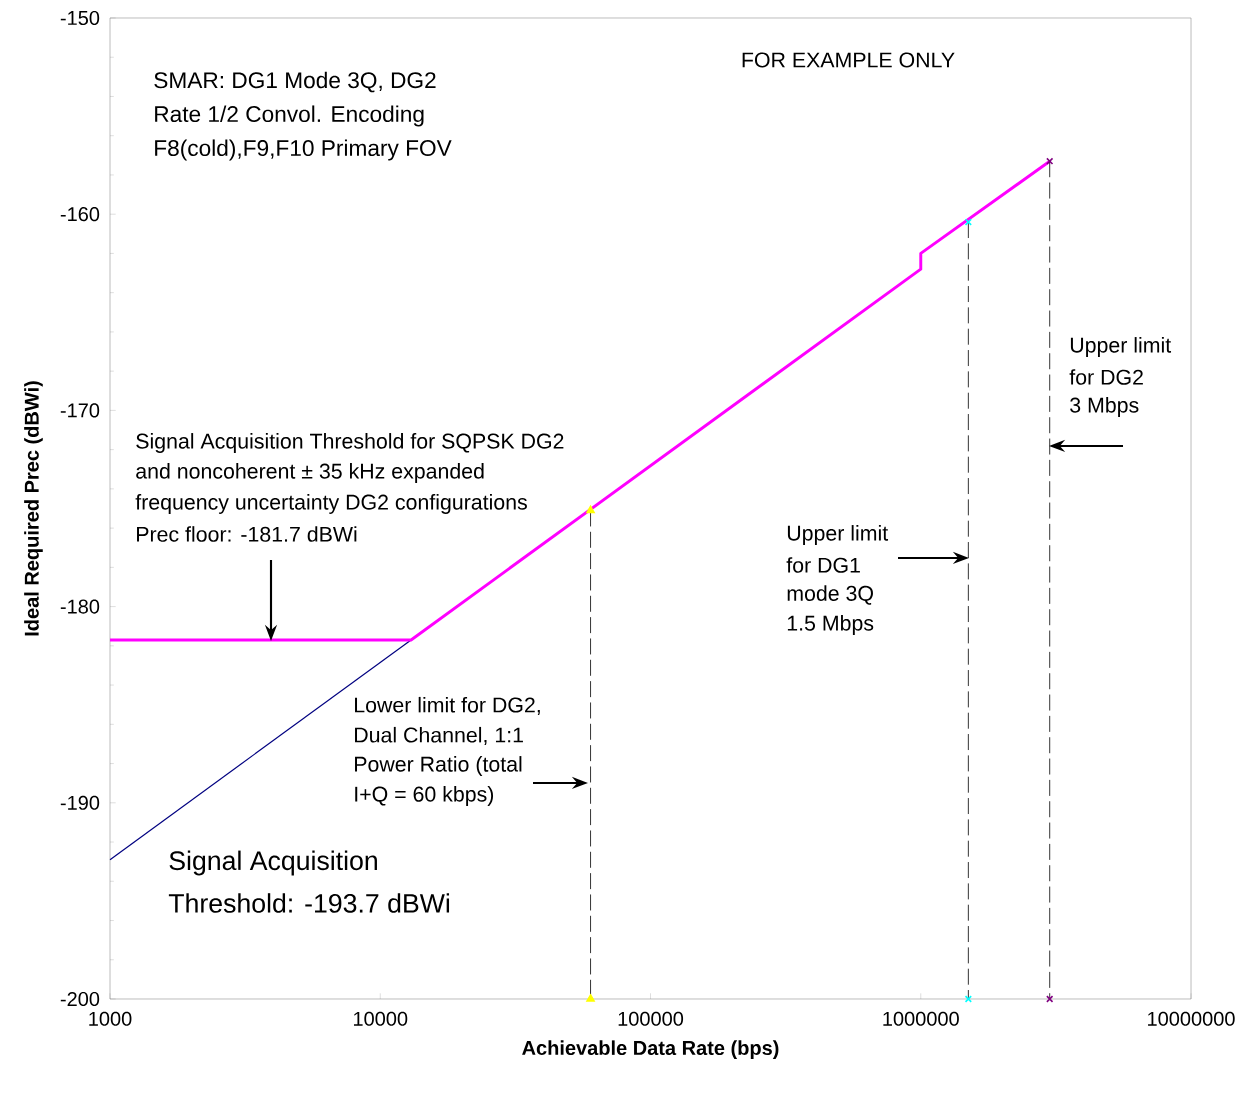  I want to click on annotation: 3 Mbps, so click(1104, 407).